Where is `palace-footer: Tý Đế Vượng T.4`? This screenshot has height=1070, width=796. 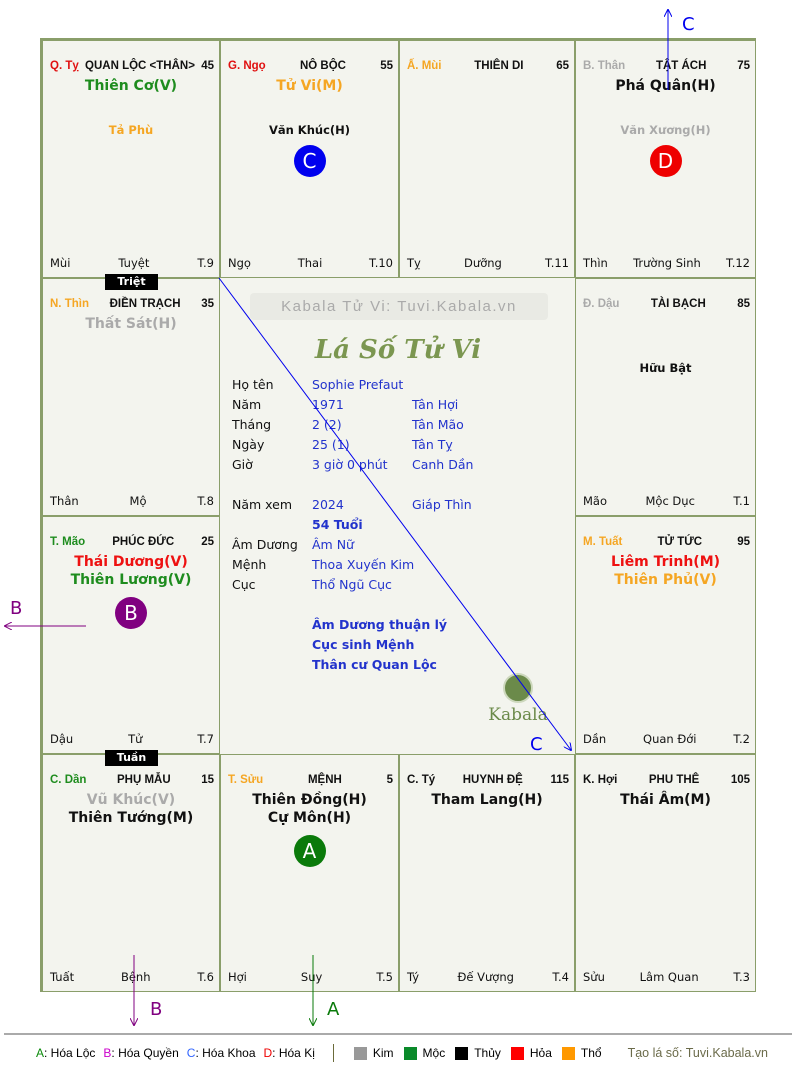
palace-footer: Tý Đế Vượng T.4 is located at coordinates (488, 977).